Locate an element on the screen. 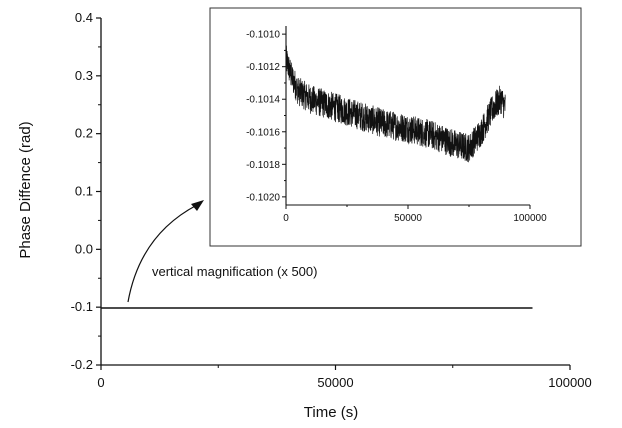 This screenshot has height=428, width=622. main-y-tick-label: 0.1 is located at coordinates (84, 191).